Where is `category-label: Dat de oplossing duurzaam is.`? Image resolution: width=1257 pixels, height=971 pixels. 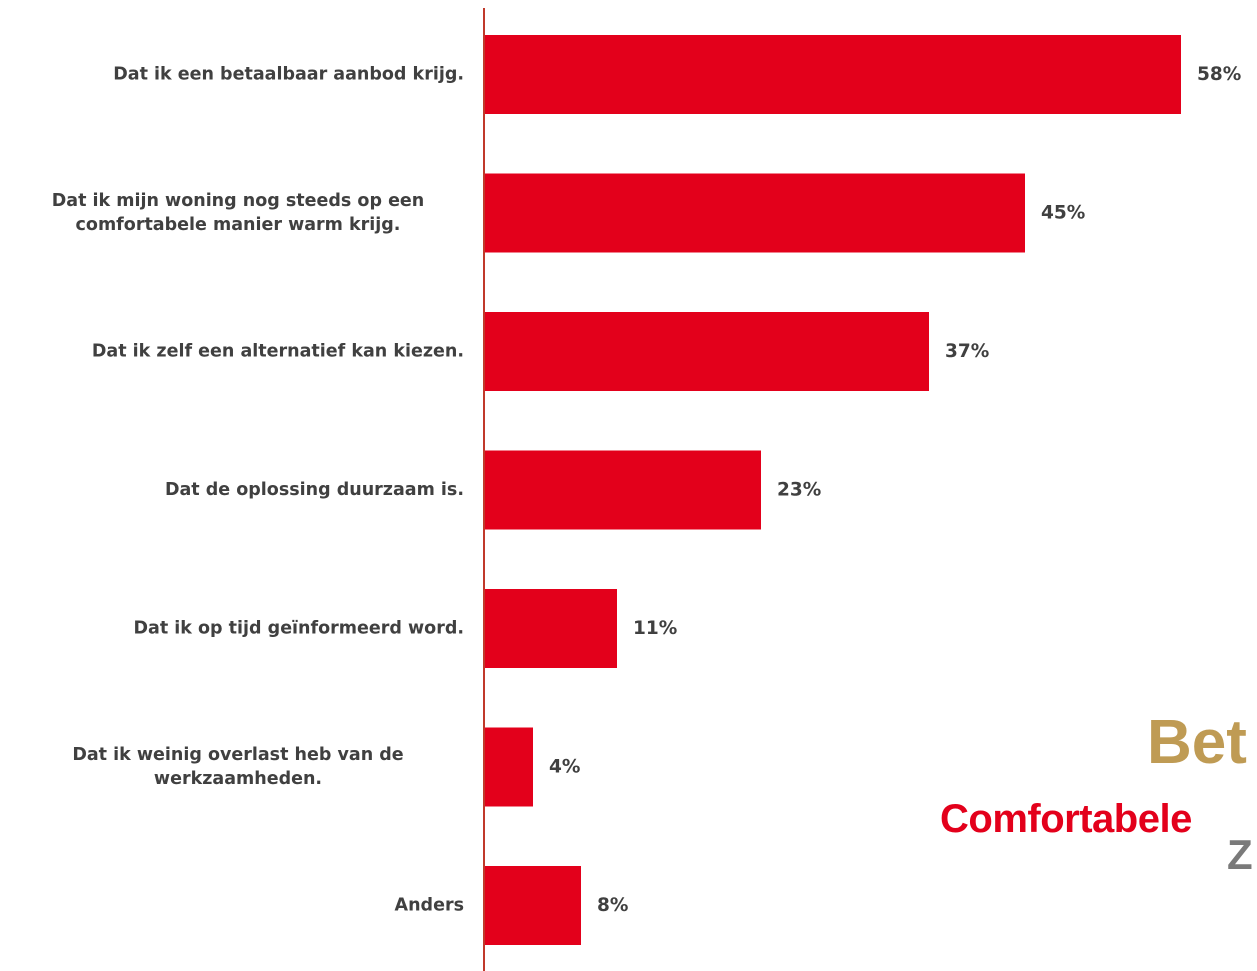 category-label: Dat de oplossing duurzaam is. is located at coordinates (314, 490).